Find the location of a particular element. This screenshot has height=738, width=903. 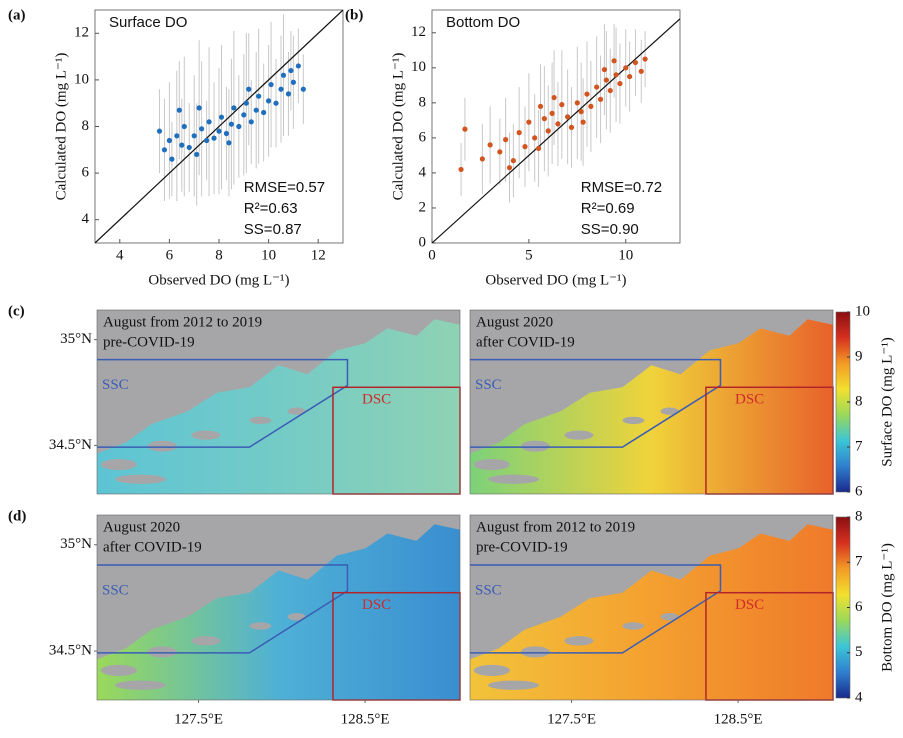

panel-label: (a) is located at coordinates (17, 15).